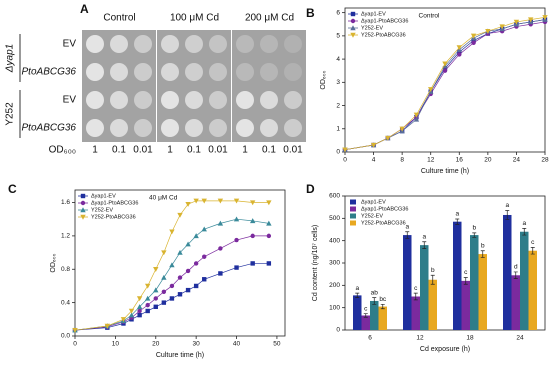  Describe the element at coordinates (445, 171) in the screenshot. I see `x-axis-label: Culture time (h)` at that location.